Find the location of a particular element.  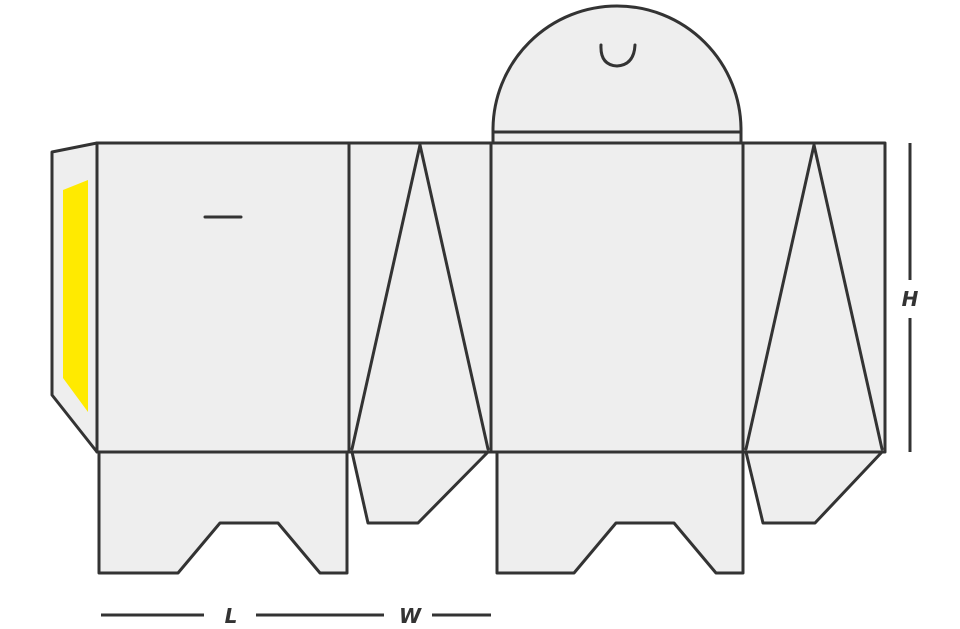

bottom-flap-side-right is located at coordinates (814, 487).